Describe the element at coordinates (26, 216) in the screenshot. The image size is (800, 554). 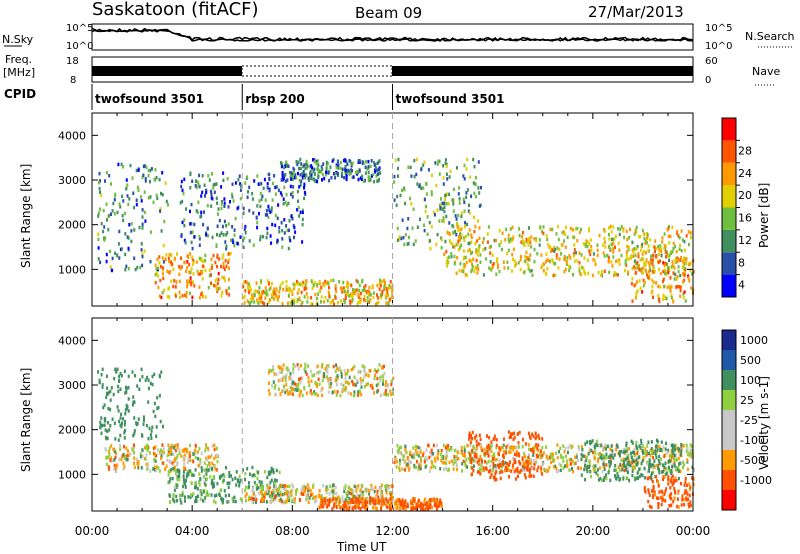
I see `power-ylabel: Slant Range [km]` at that location.